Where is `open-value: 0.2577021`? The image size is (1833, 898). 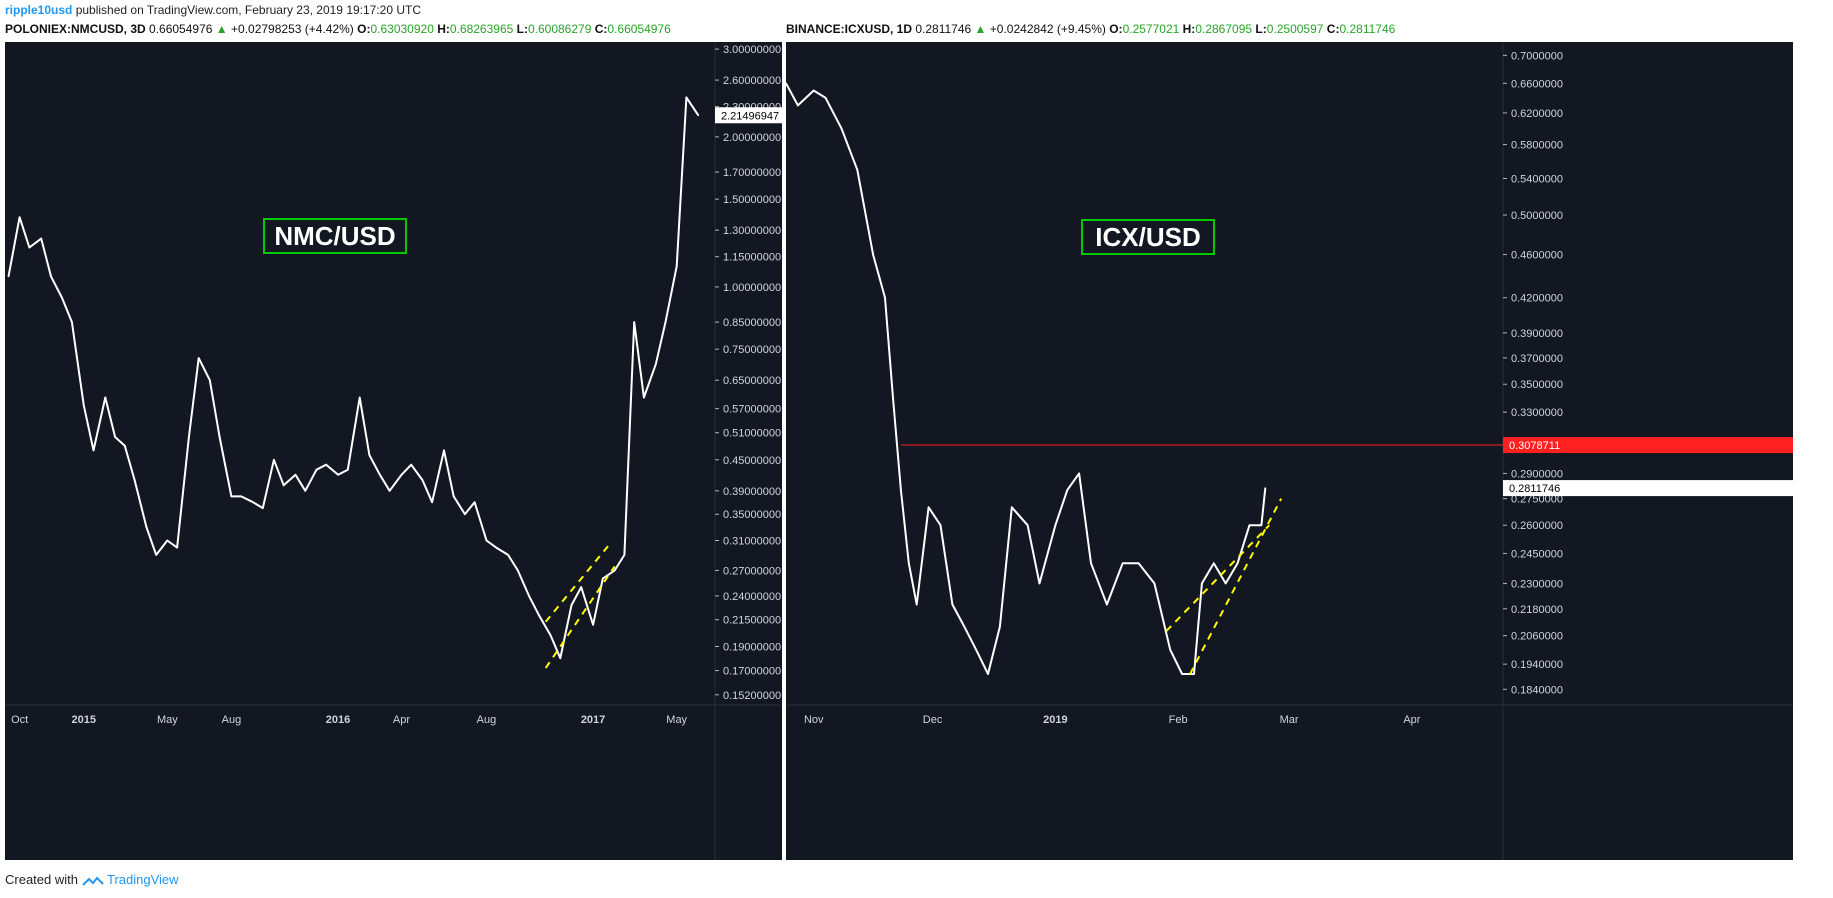 open-value: 0.2577021 is located at coordinates (1151, 29).